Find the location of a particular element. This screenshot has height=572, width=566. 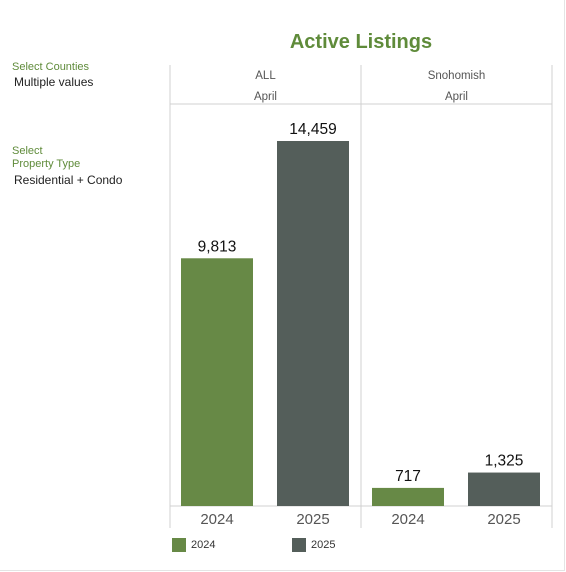

legend-label-2024: 2024 is located at coordinates (203, 545).